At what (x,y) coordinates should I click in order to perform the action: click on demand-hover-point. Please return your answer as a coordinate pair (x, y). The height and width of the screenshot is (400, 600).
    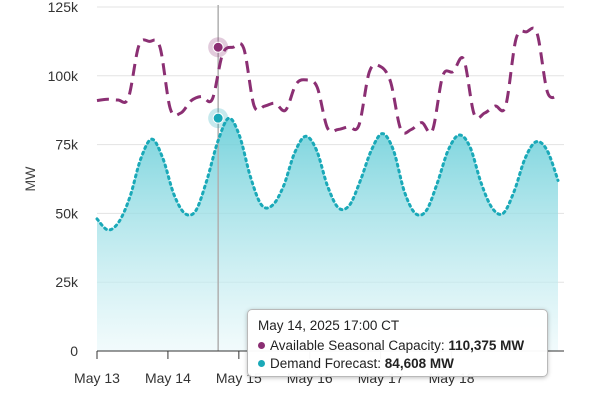
    Looking at the image, I should click on (218, 118).